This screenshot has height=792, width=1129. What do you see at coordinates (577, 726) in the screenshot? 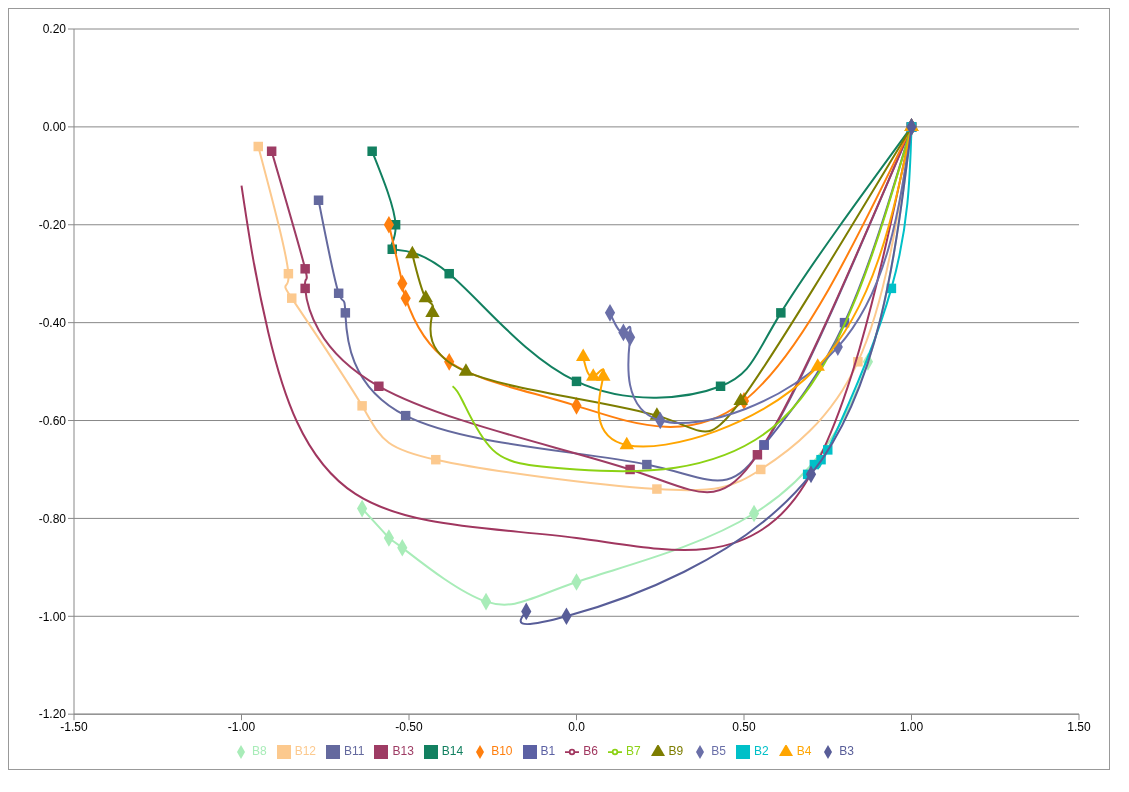
I see `x-tick-label: 0.0` at bounding box center [577, 726].